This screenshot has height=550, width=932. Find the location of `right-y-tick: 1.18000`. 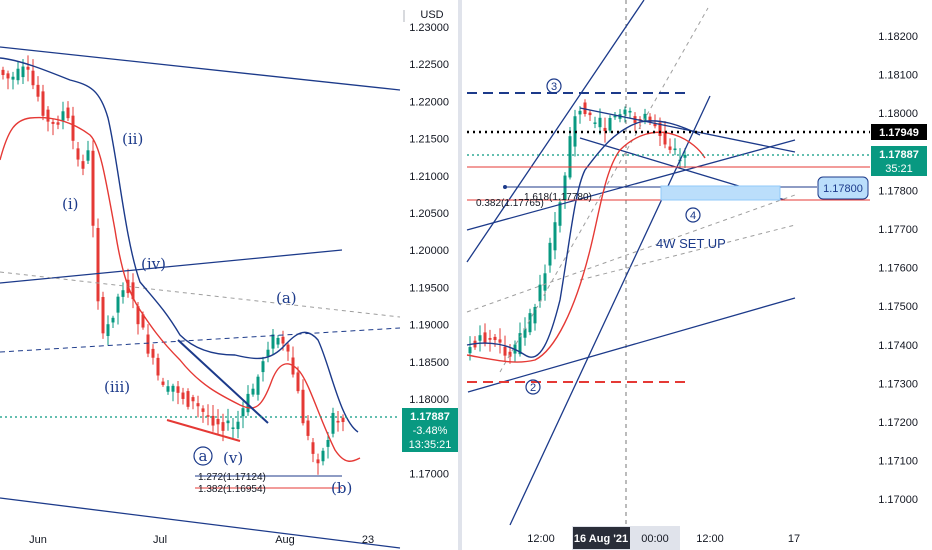

right-y-tick: 1.18000 is located at coordinates (898, 114).